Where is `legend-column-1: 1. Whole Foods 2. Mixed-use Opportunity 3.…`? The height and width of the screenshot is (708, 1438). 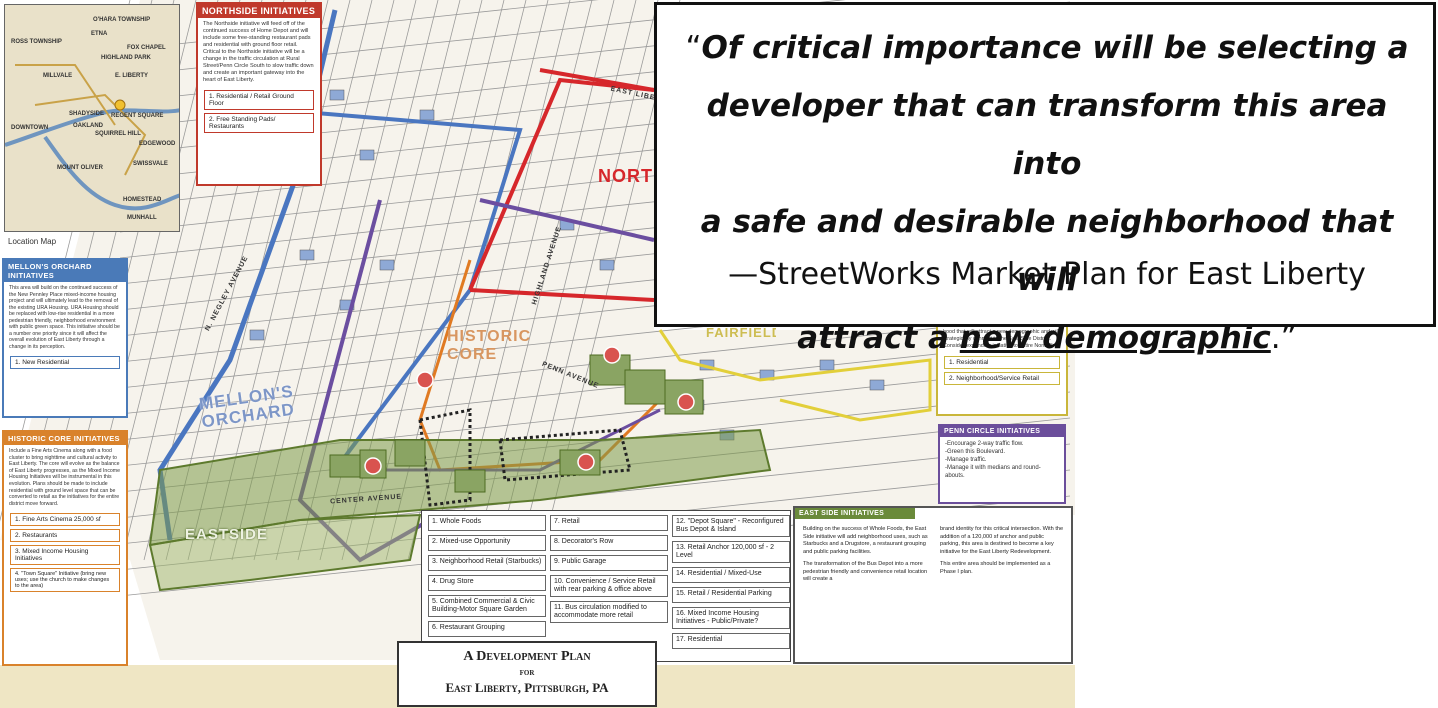
legend-column-1: 1. Whole Foods 2. Mixed-use Opportunity 3.… is located at coordinates (487, 578).